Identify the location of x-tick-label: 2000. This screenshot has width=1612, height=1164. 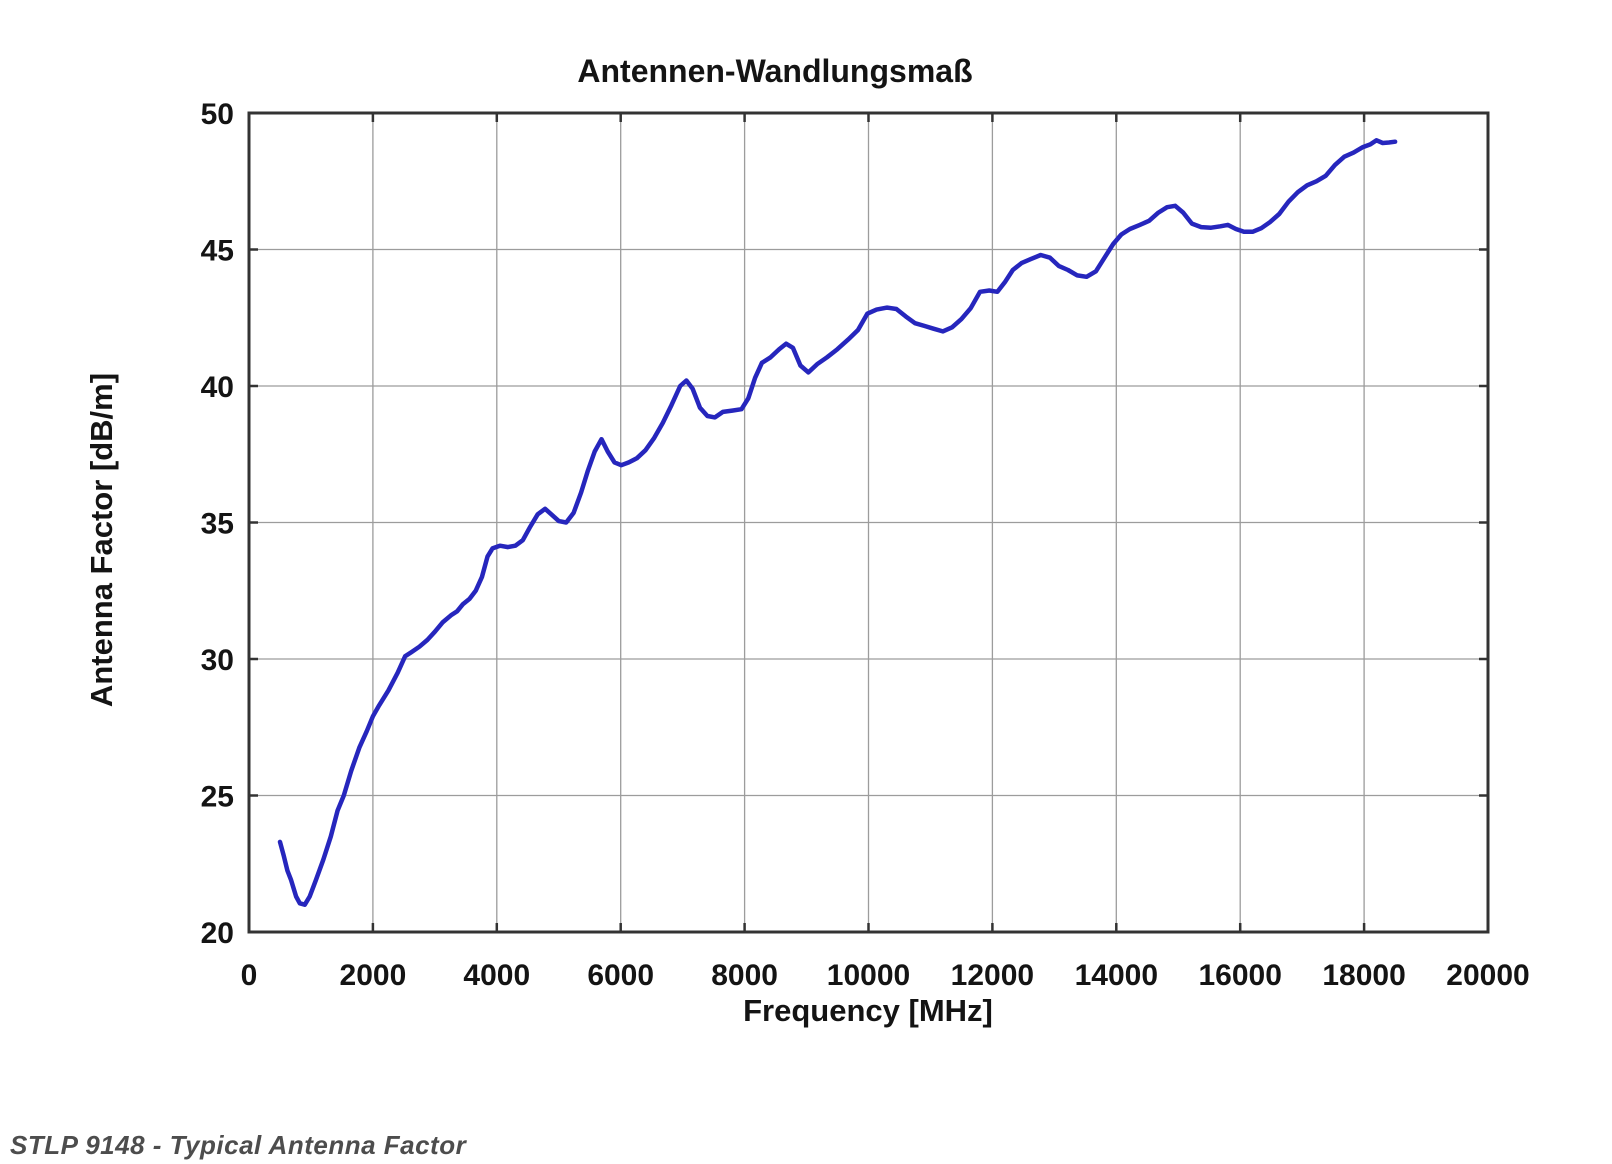
(373, 975).